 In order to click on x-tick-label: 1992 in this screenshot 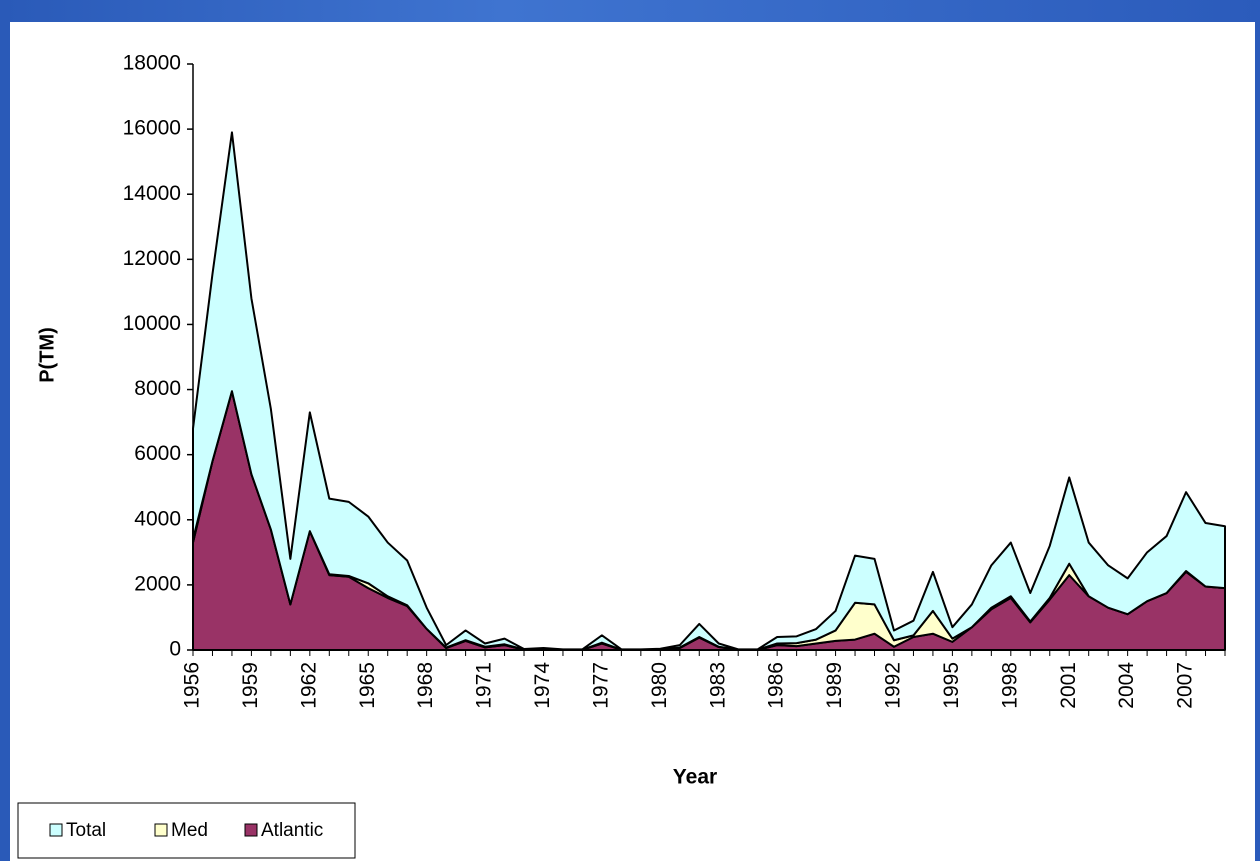, I will do `click(893, 685)`.